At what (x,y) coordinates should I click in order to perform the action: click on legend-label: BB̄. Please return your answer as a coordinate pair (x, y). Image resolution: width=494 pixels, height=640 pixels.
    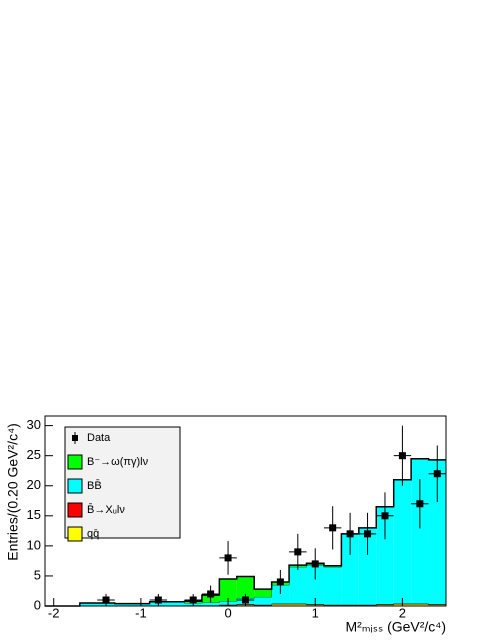
    Looking at the image, I should click on (94, 485).